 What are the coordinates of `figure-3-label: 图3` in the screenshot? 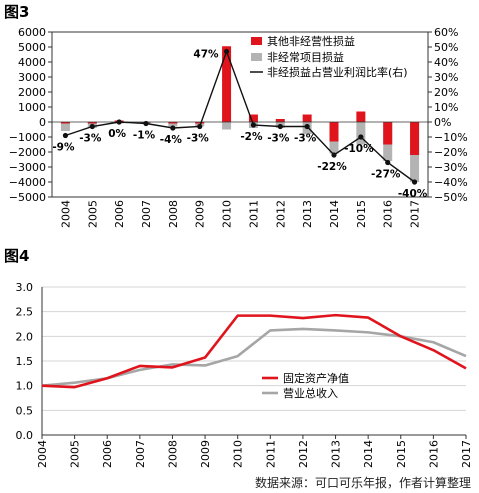 It's located at (16, 12).